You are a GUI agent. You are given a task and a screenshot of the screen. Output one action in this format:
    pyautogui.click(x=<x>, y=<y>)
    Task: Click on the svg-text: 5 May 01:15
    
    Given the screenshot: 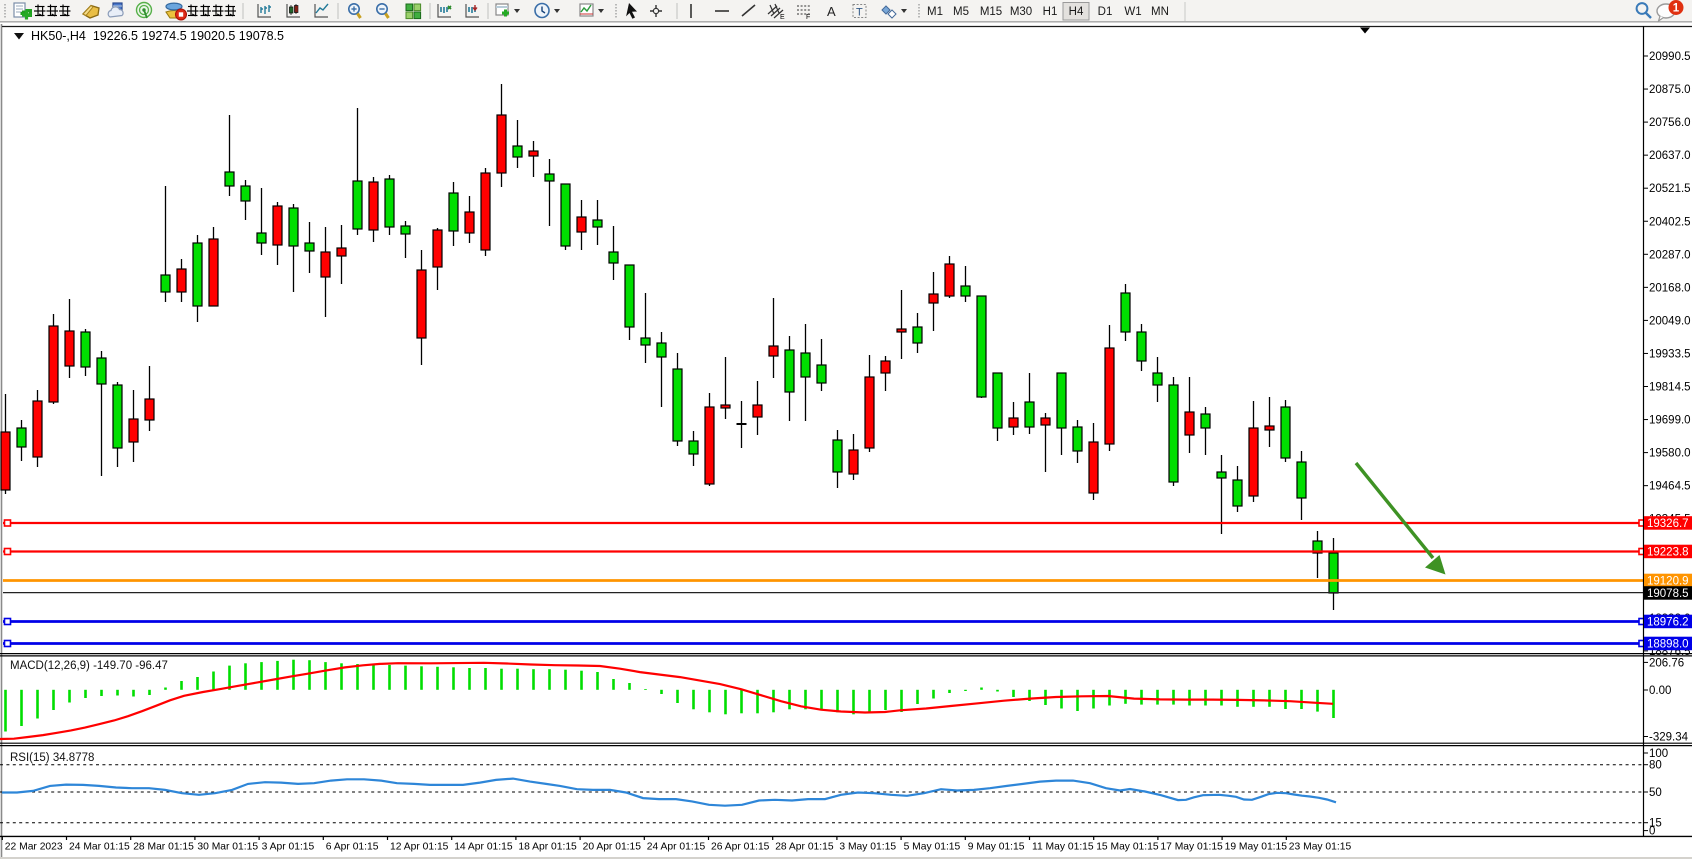 What is the action you would take?
    pyautogui.click(x=932, y=847)
    